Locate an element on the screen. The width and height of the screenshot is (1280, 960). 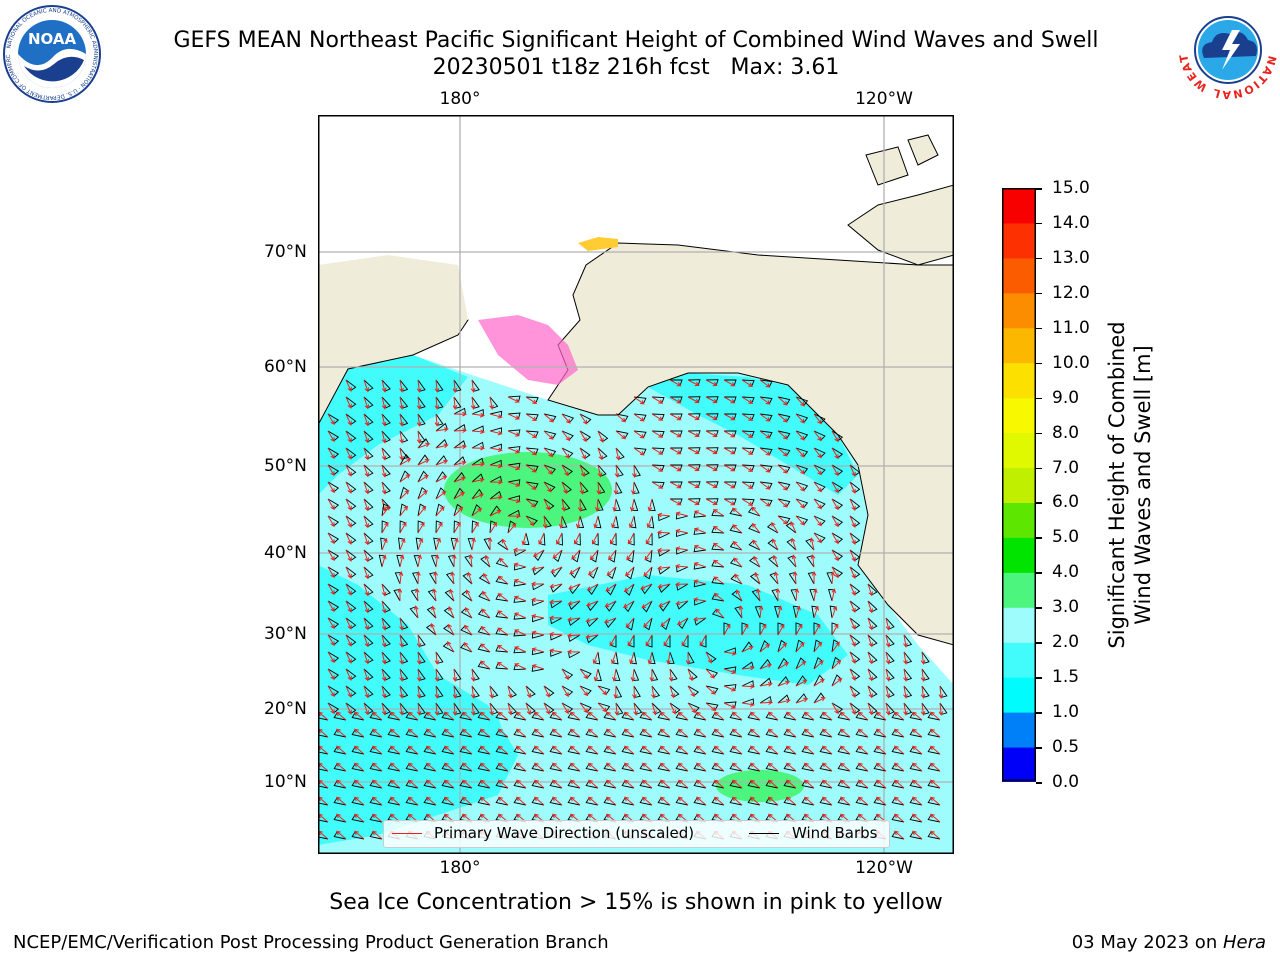
colorbar-tick-label: 3.0 is located at coordinates (1066, 607).